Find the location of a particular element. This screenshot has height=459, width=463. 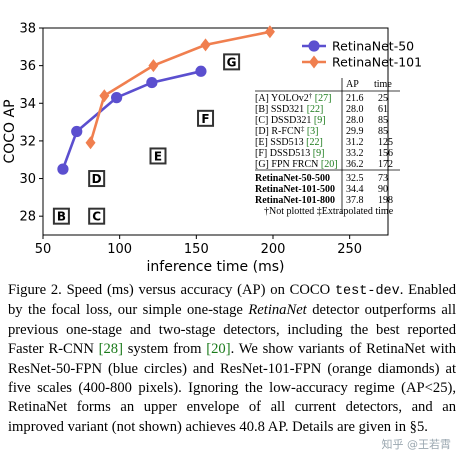

y-tick-label: 28 is located at coordinates (27, 217).